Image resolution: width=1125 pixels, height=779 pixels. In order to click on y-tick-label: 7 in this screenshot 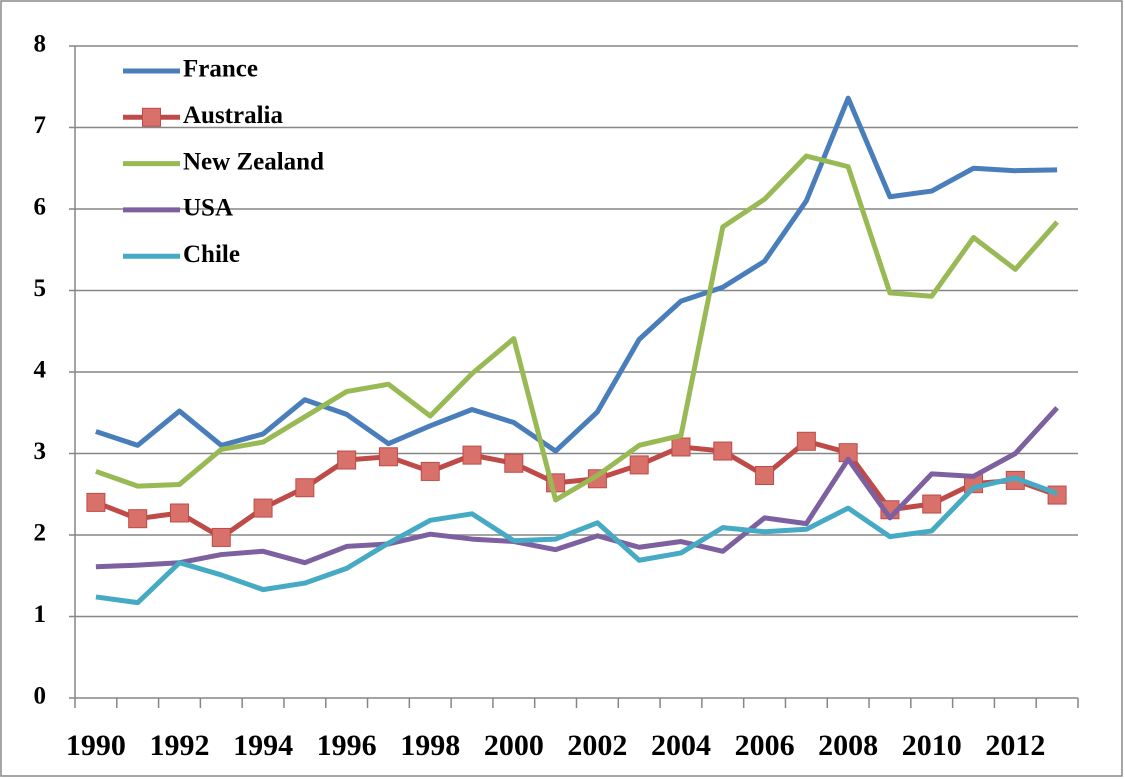, I will do `click(40, 125)`.